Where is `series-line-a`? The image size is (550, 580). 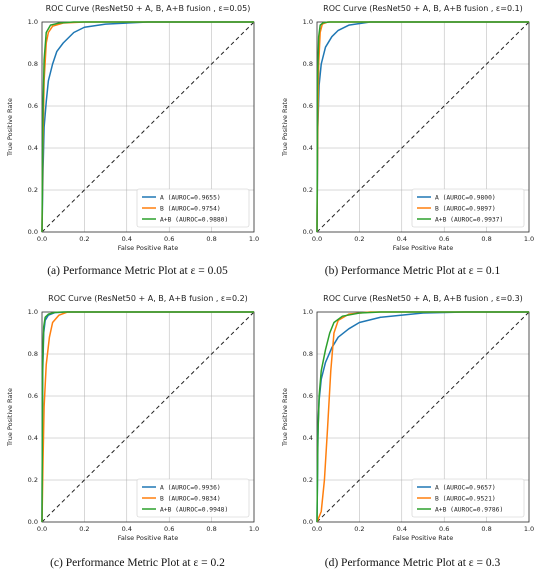 series-line-a is located at coordinates (147, 127).